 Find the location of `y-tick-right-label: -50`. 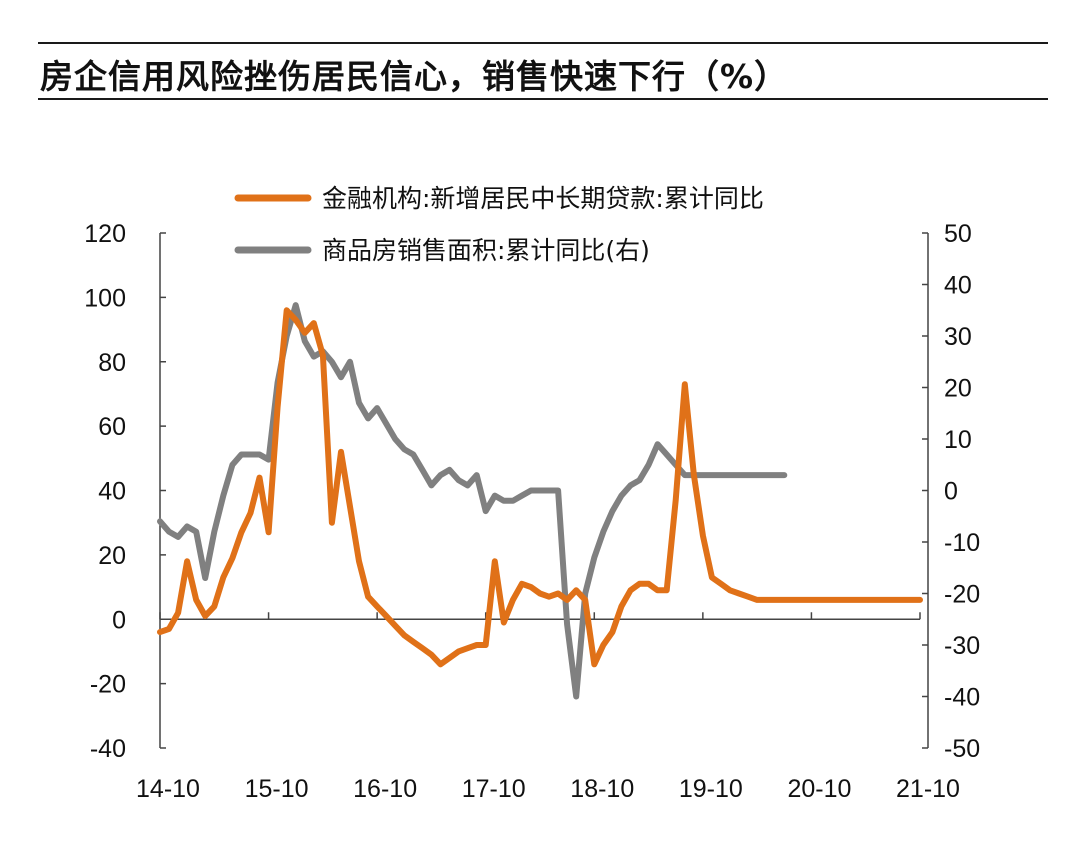

y-tick-right-label: -50 is located at coordinates (962, 749).